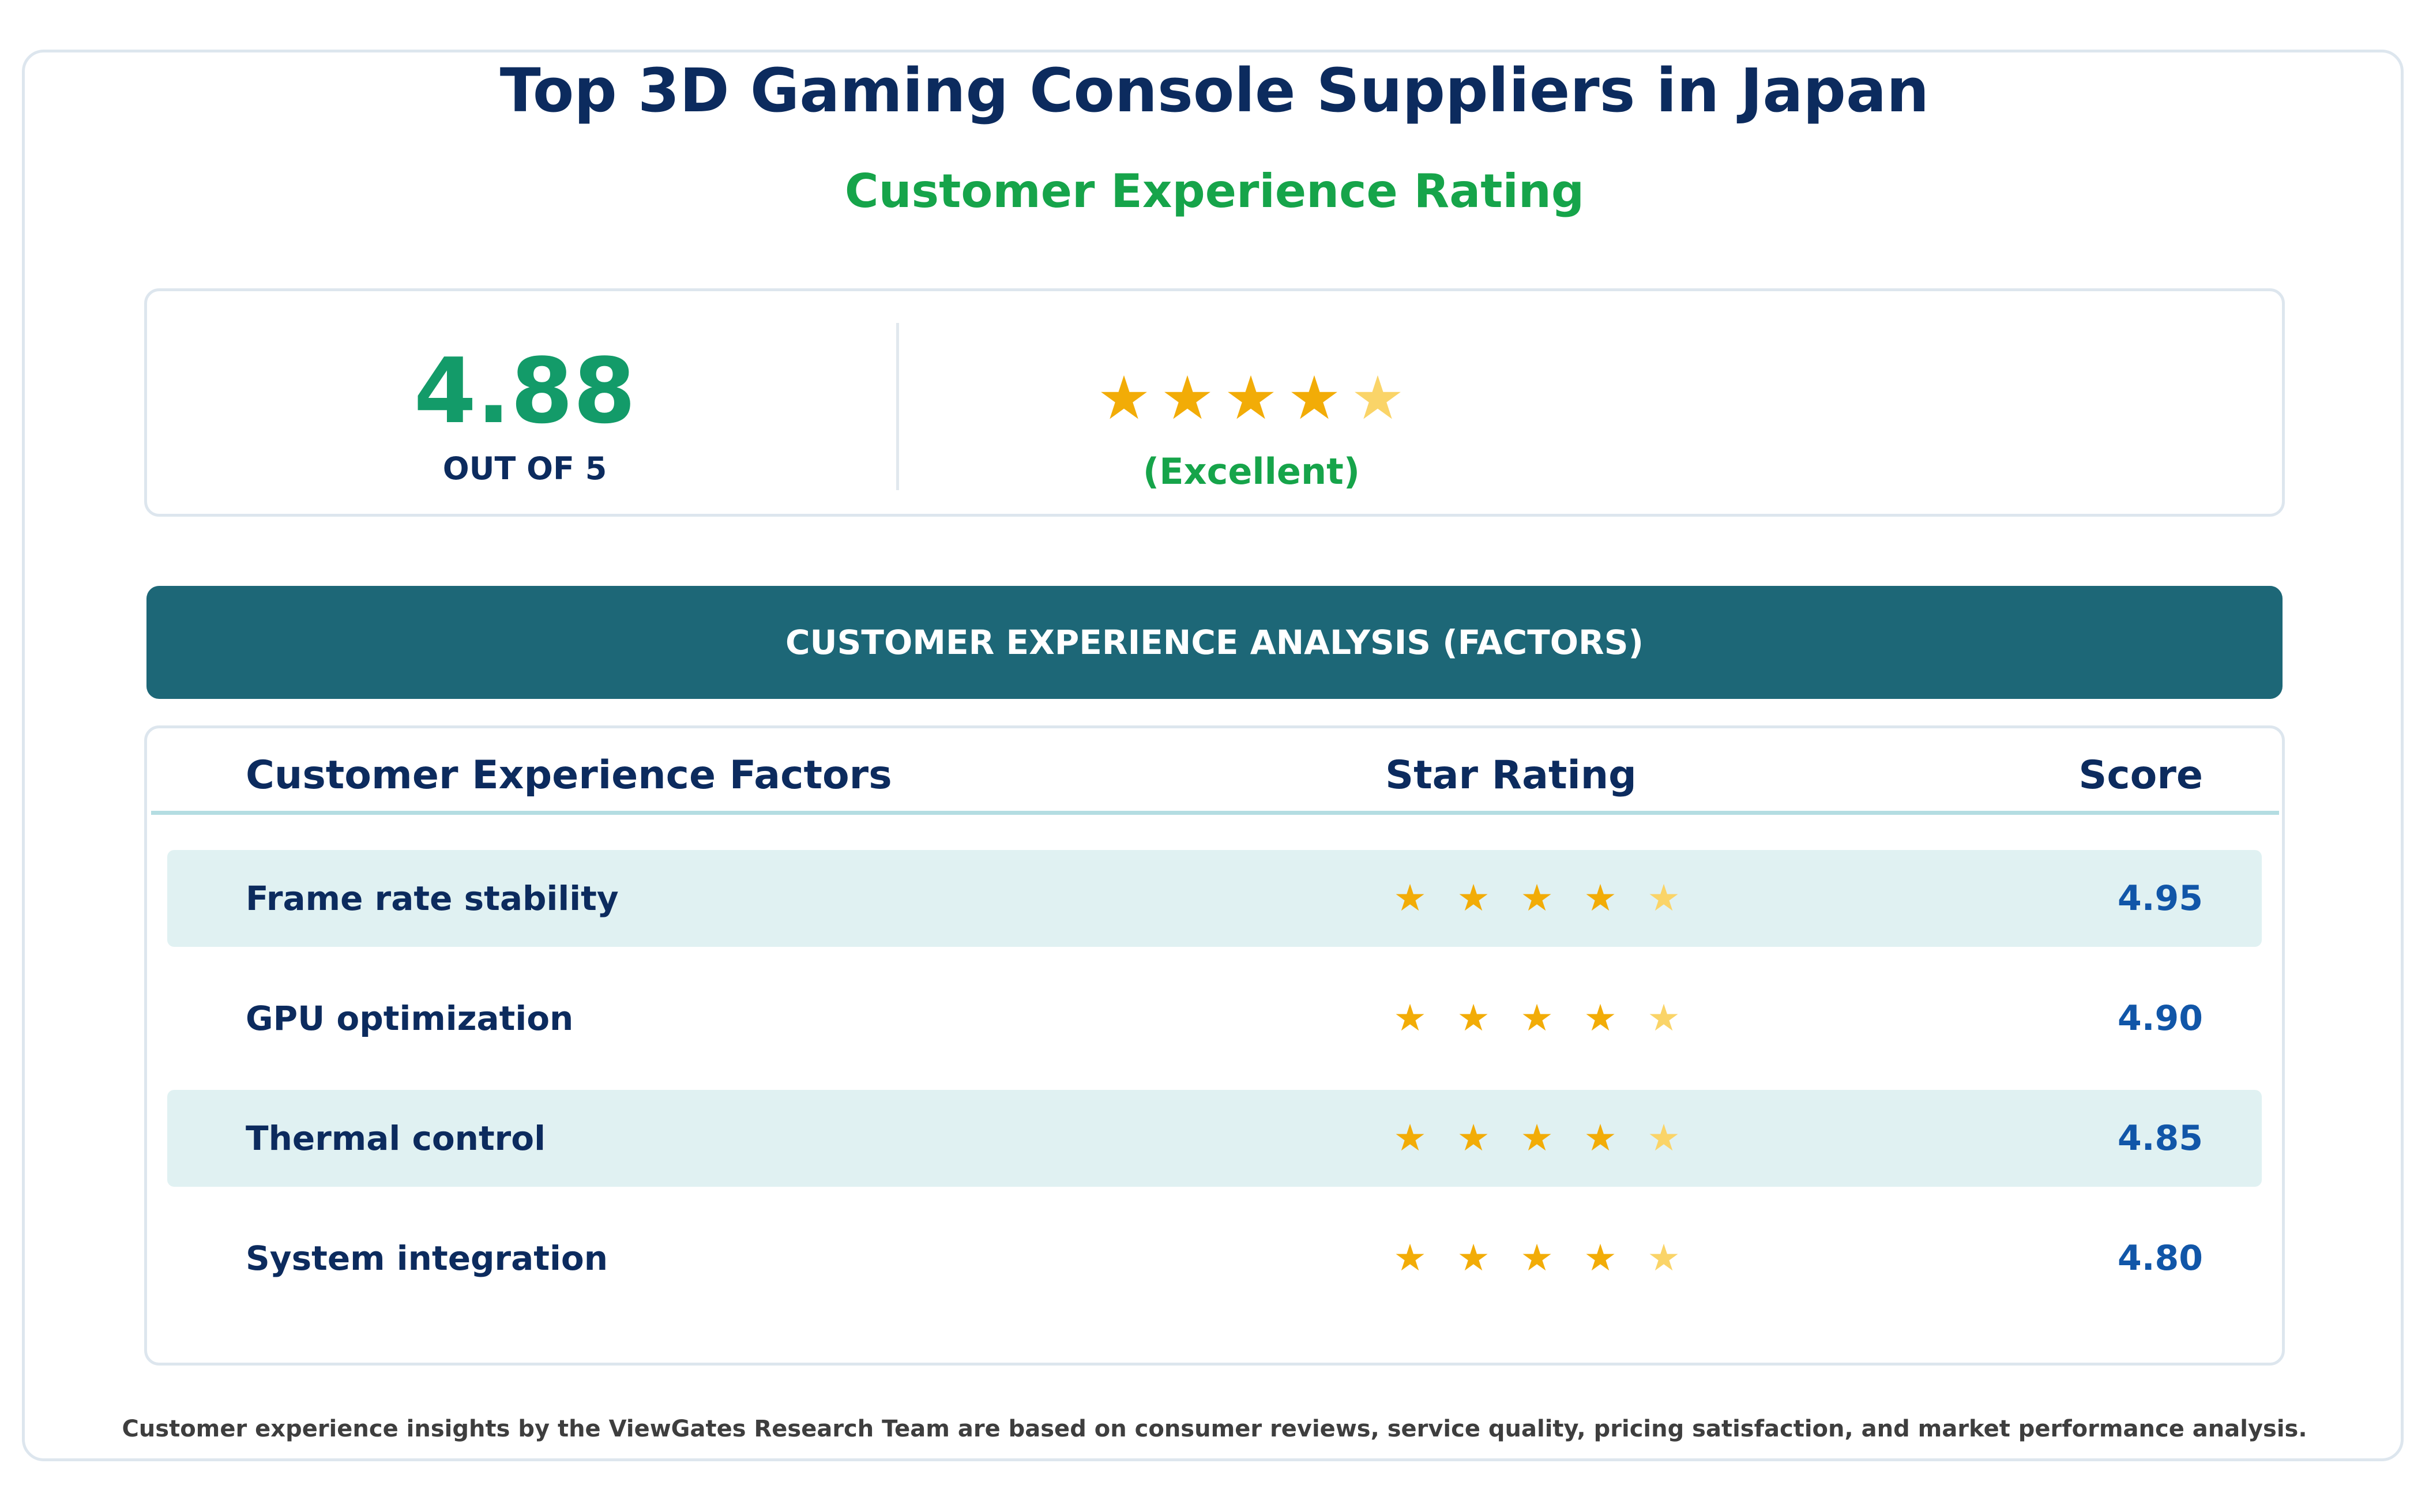 The width and height of the screenshot is (2429, 1512). Describe the element at coordinates (2140, 775) in the screenshot. I see `column-header-score: Score` at that location.